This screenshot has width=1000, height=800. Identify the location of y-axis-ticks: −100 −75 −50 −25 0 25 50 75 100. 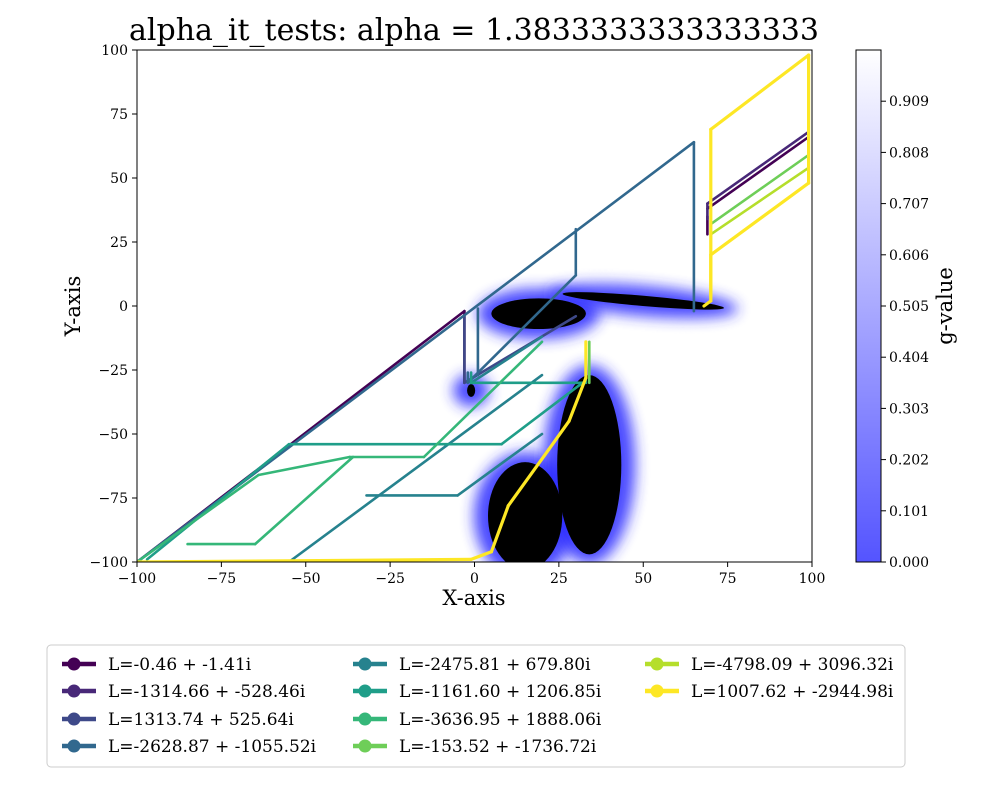
(113, 307).